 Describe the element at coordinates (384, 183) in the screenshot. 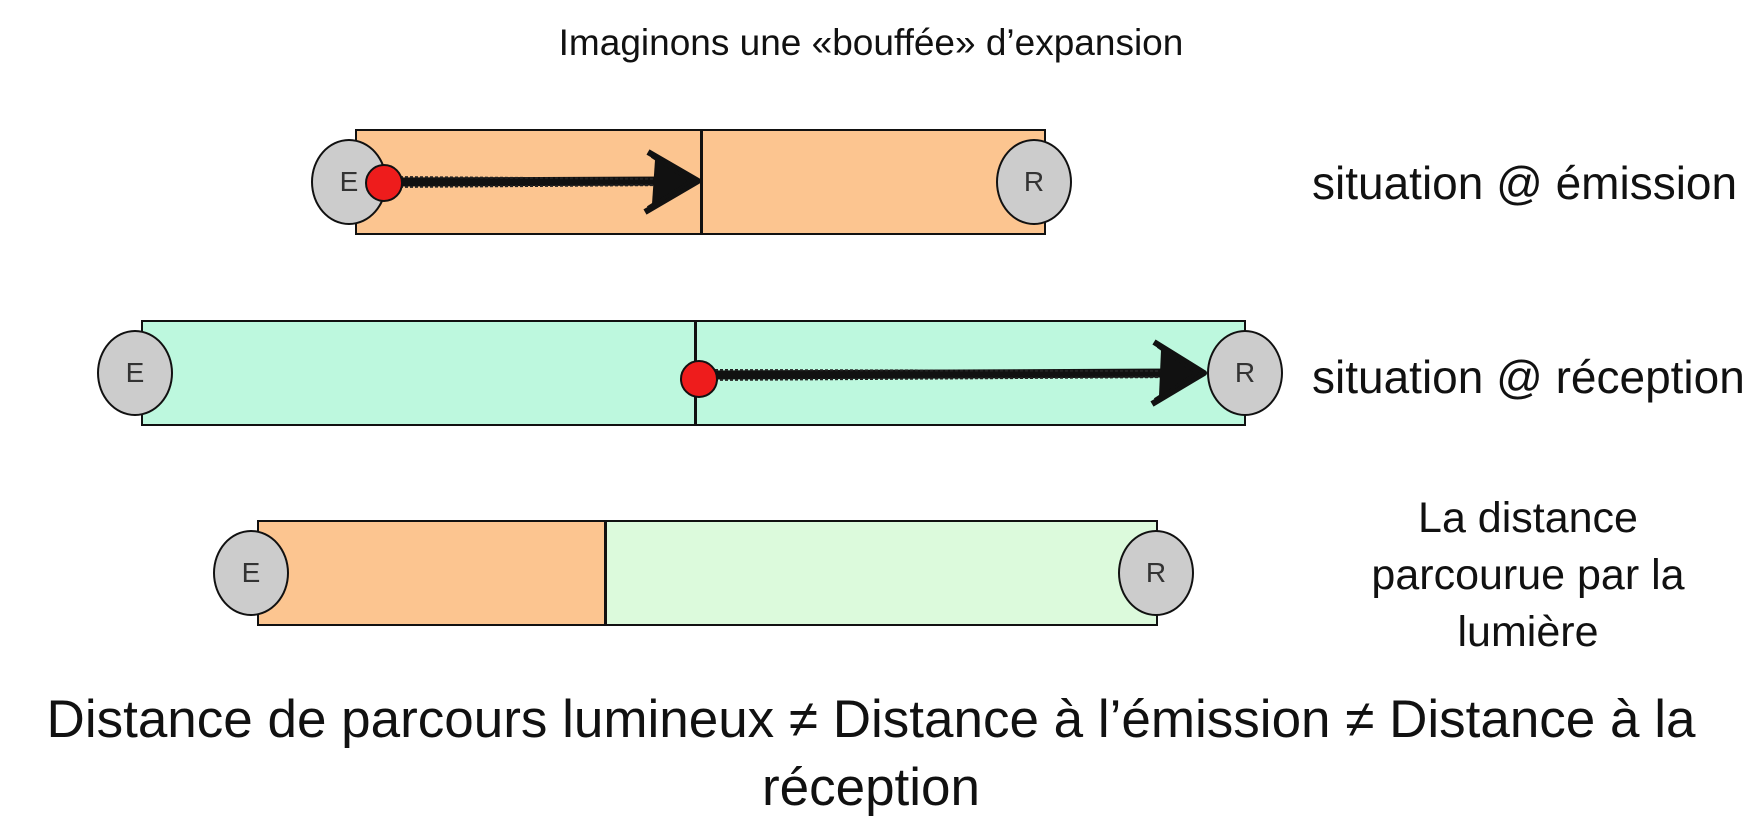

I see `photon-dot-emission` at that location.